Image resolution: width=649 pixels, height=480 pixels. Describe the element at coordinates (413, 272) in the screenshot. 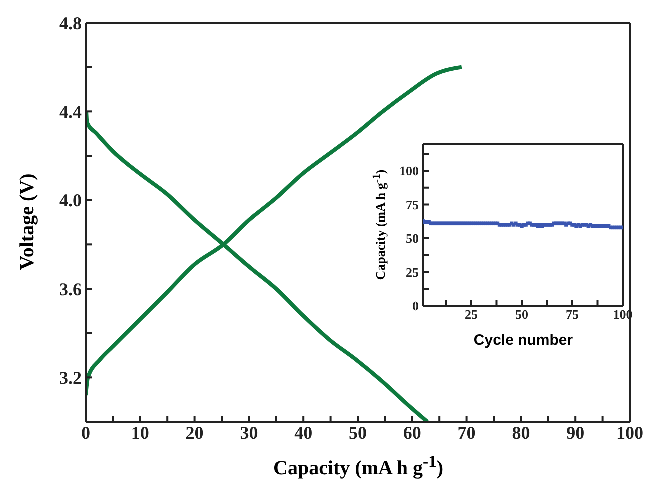

I see `y-tick-label: 25` at that location.